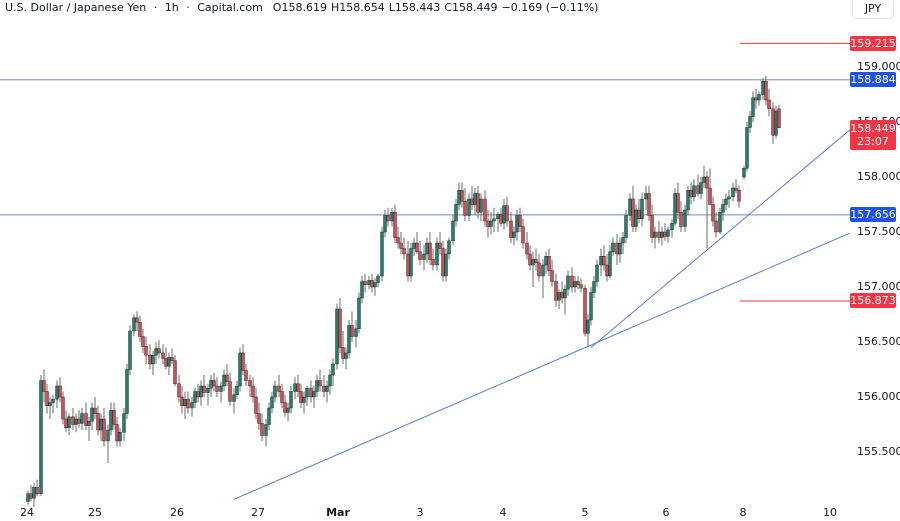 The width and height of the screenshot is (900, 521). What do you see at coordinates (357, 7) in the screenshot?
I see `ohlc-high: H158.654` at bounding box center [357, 7].